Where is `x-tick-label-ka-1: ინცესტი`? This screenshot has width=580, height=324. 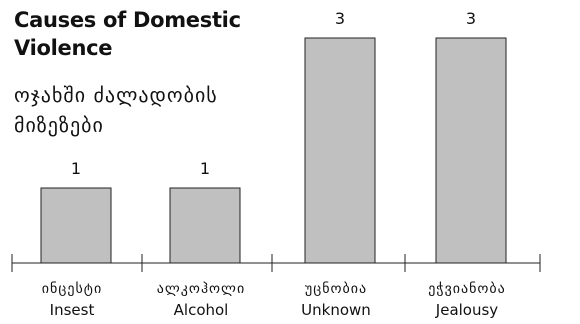
x-tick-label-ka-1: ინცესტი is located at coordinates (72, 289).